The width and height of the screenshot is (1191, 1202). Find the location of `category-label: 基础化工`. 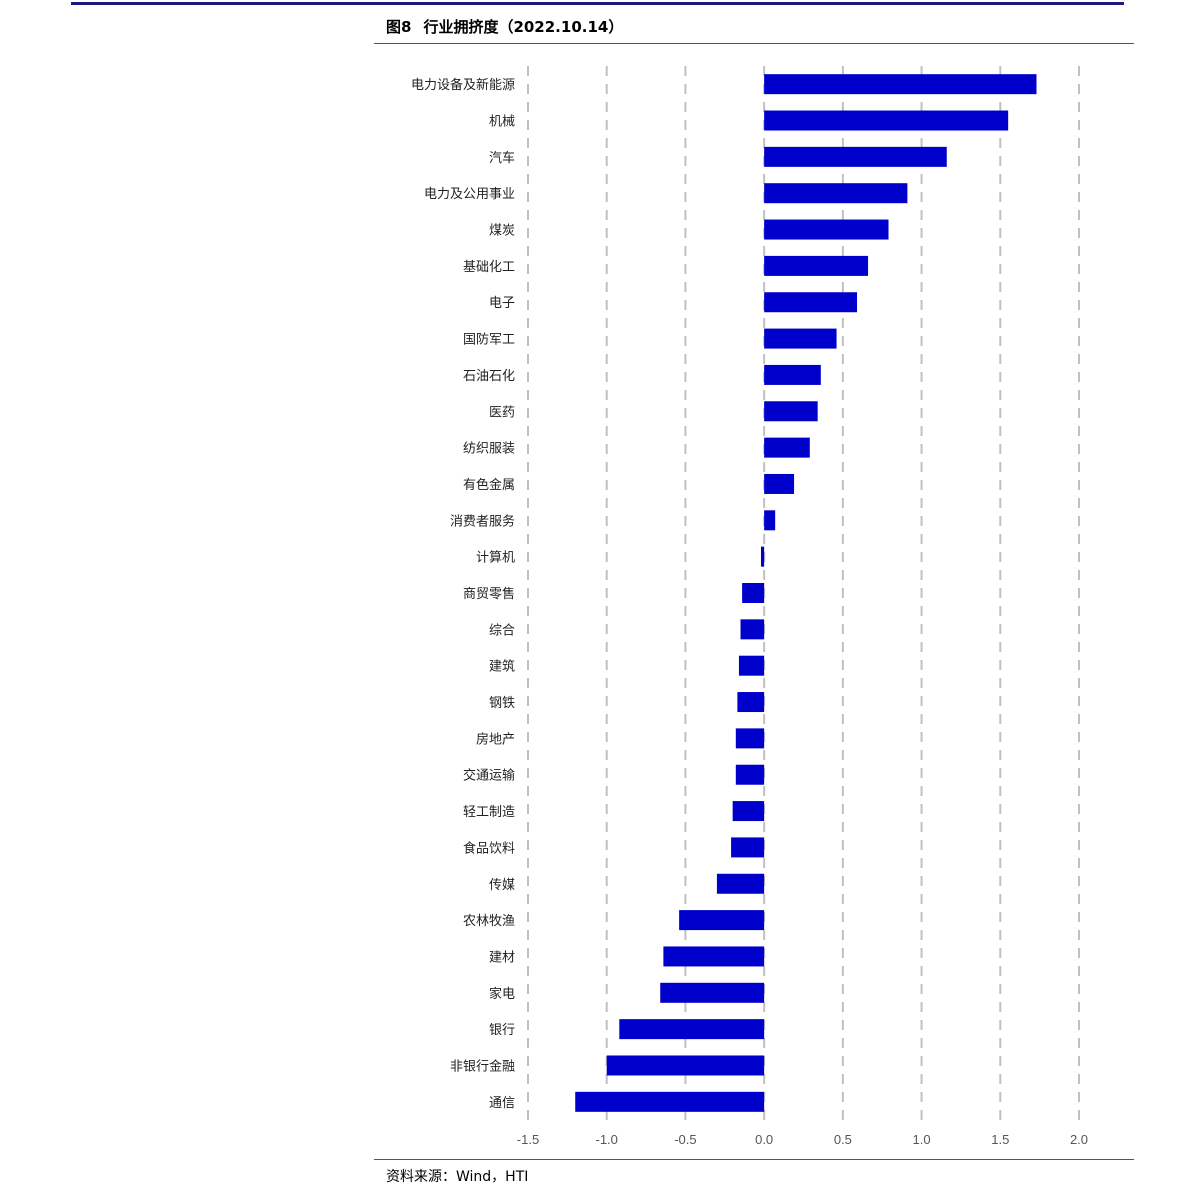

category-label: 基础化工 is located at coordinates (489, 267).